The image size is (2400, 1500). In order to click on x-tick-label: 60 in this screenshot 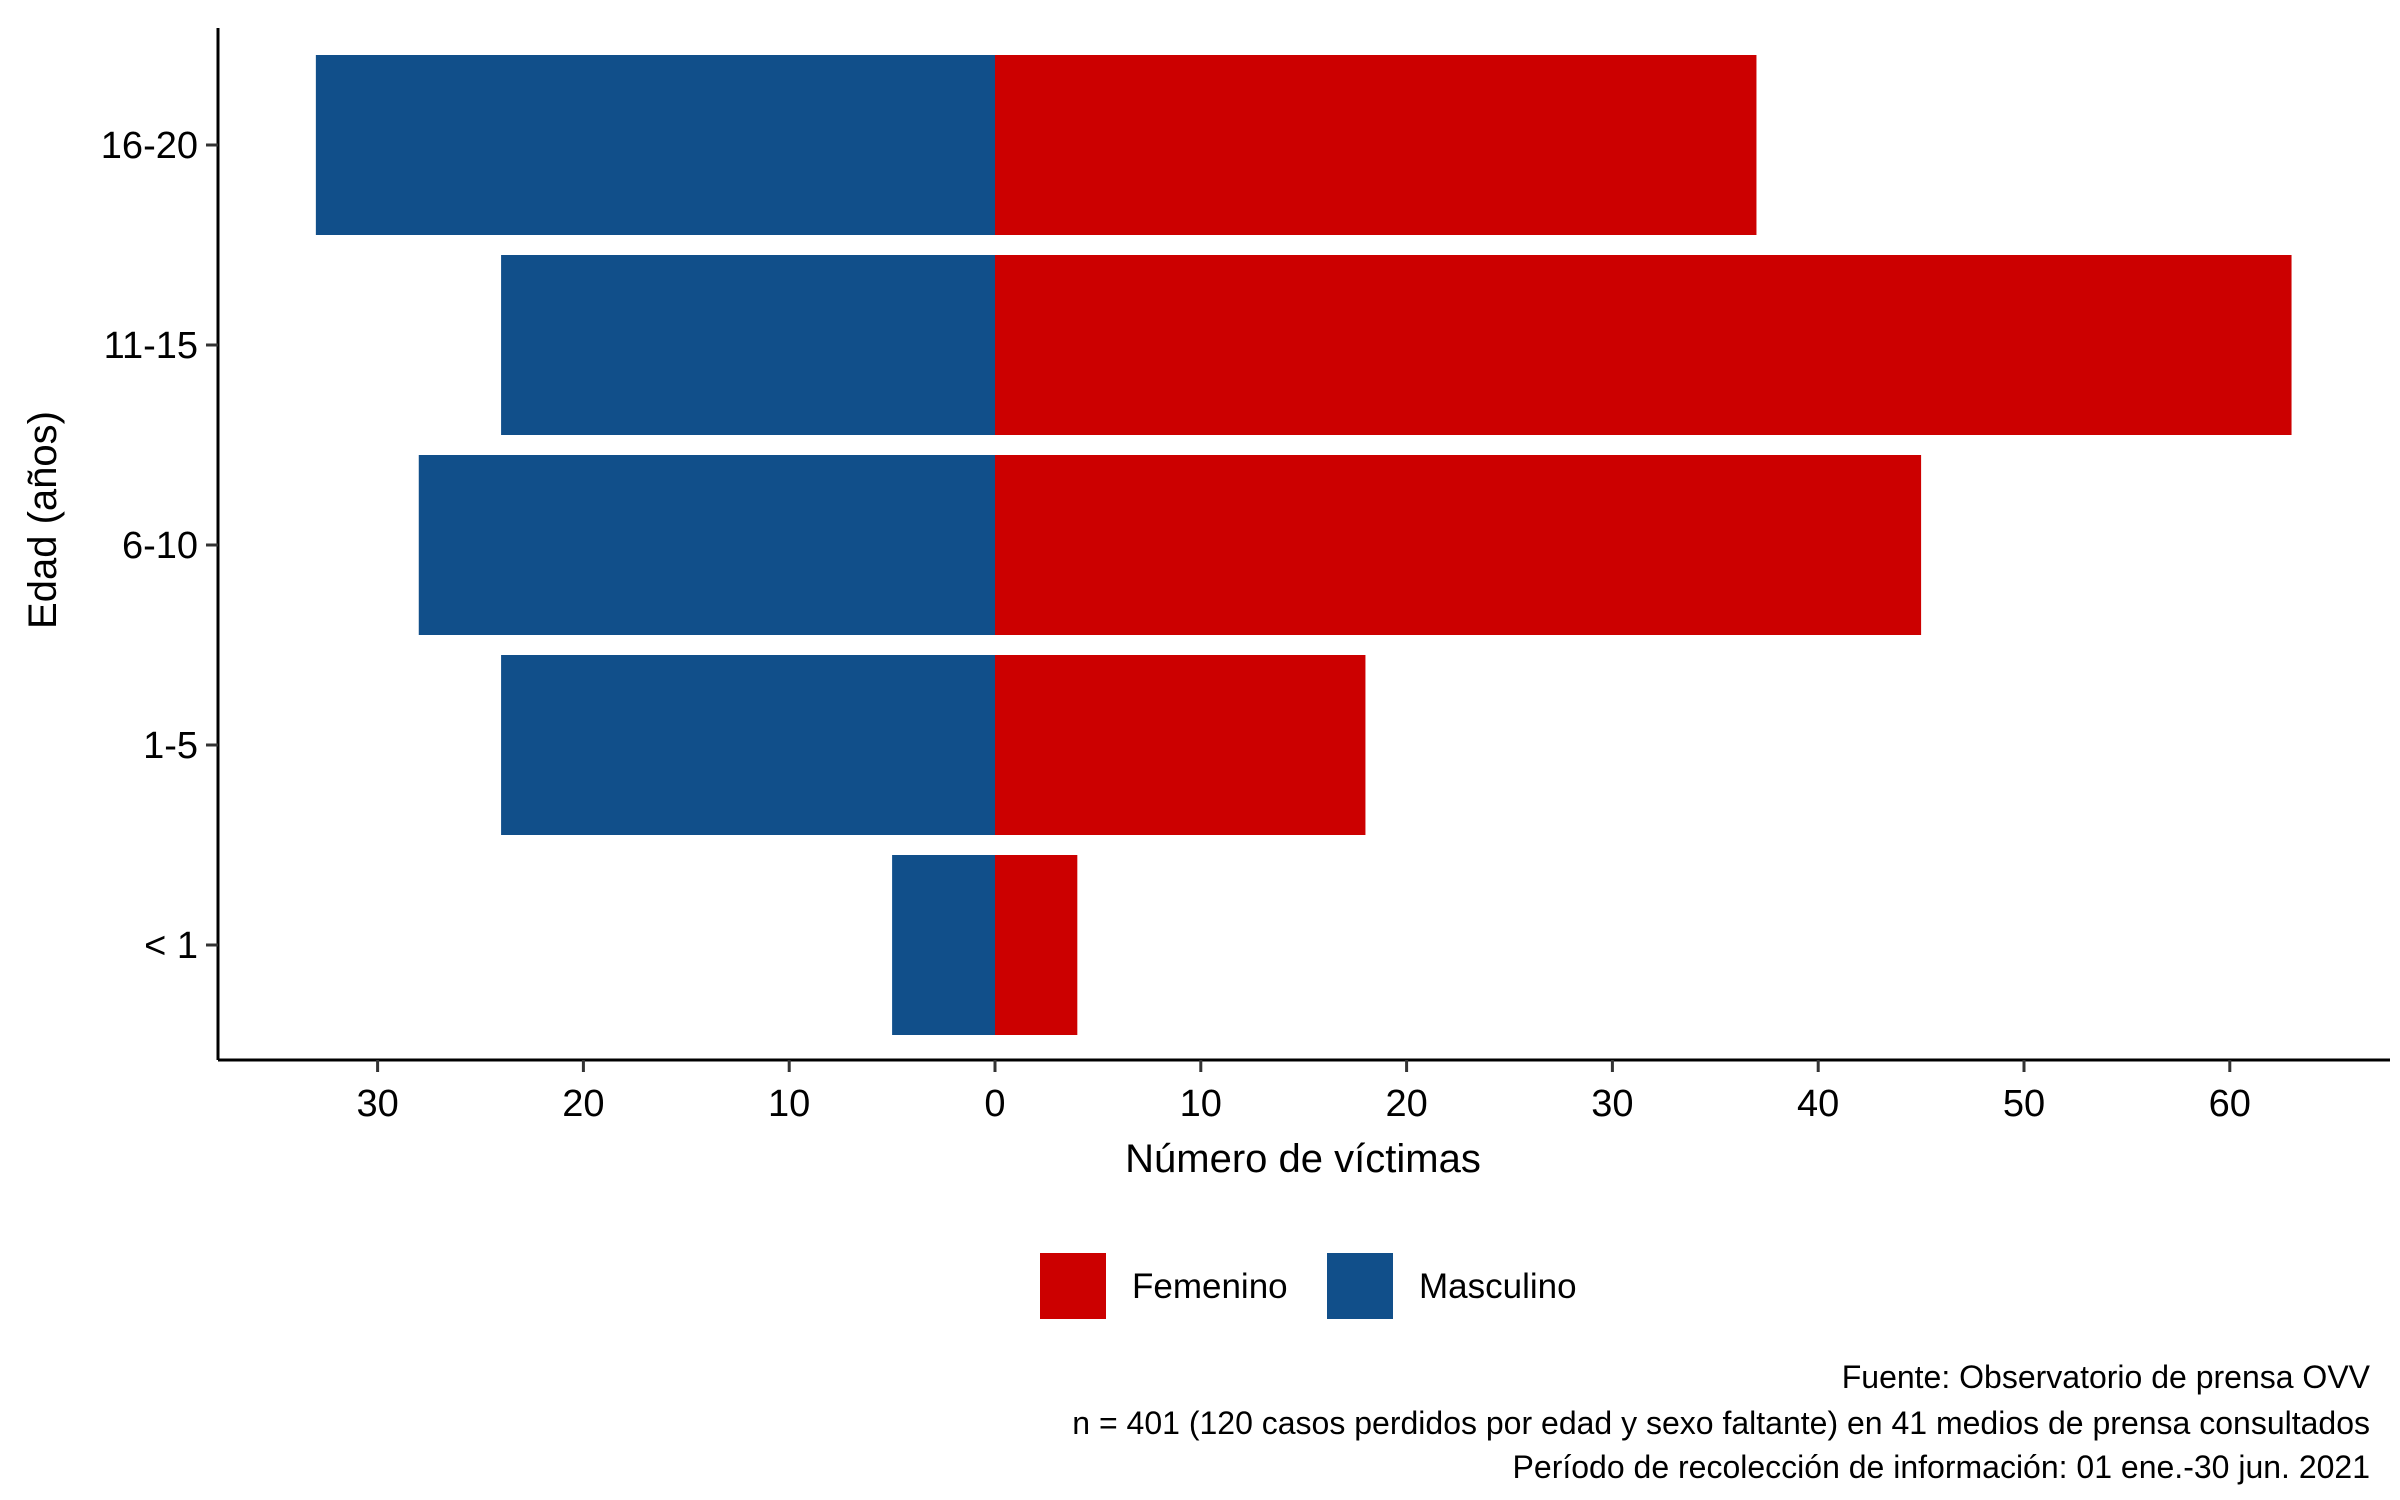, I will do `click(2230, 1104)`.